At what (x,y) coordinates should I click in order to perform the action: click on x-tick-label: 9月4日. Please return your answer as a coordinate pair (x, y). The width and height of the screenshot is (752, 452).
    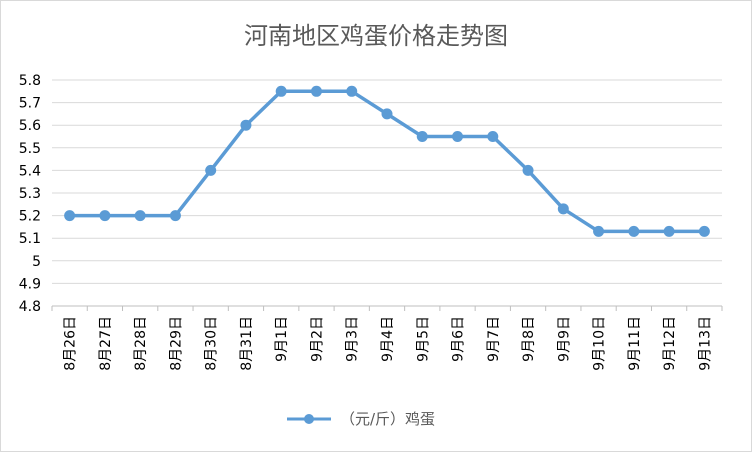
    Looking at the image, I should click on (388, 339).